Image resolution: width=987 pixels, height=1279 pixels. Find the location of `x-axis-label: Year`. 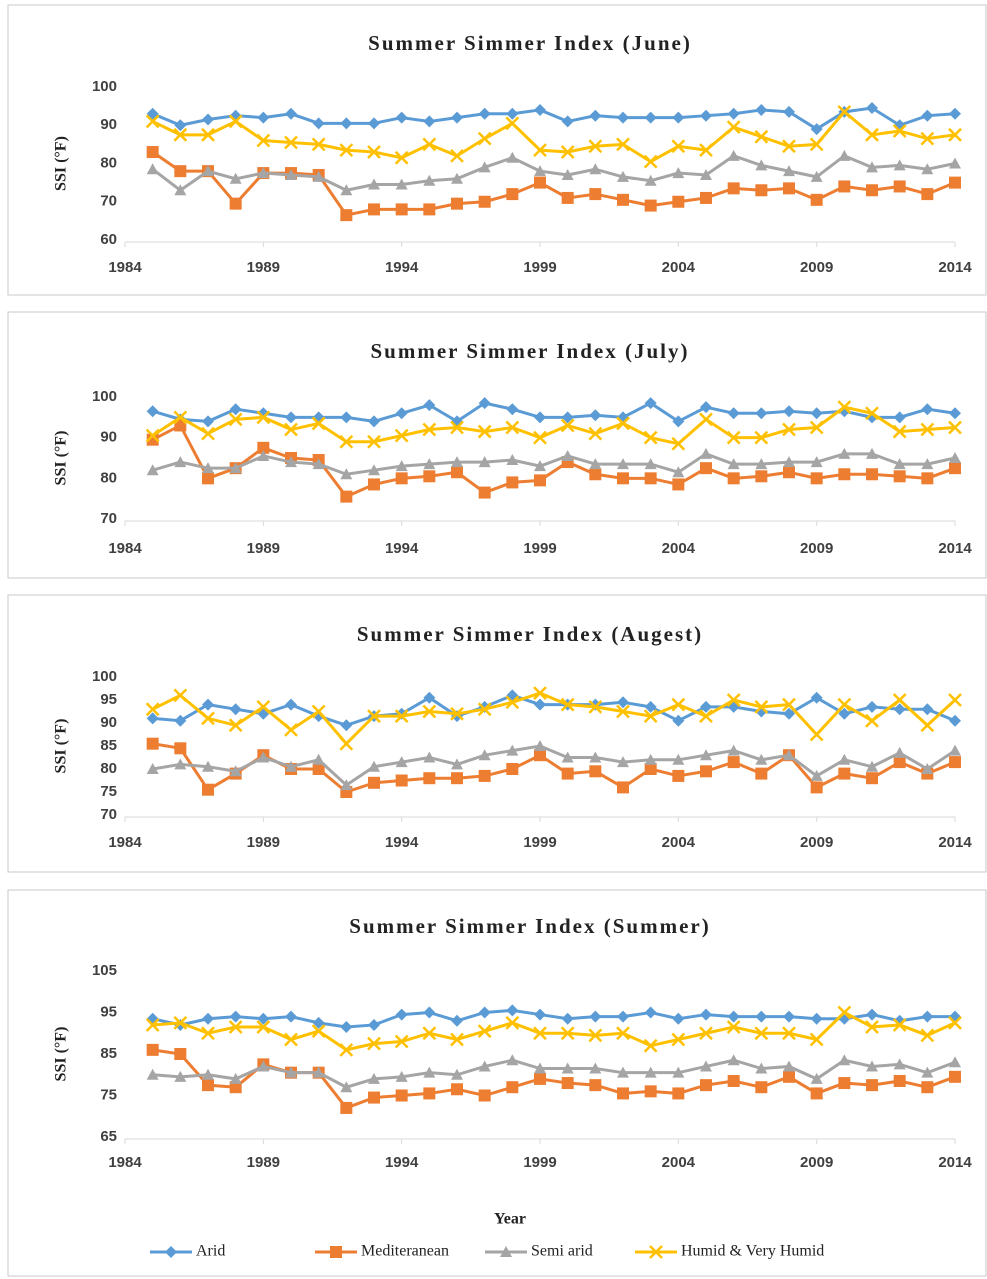

x-axis-label: Year is located at coordinates (510, 1219).